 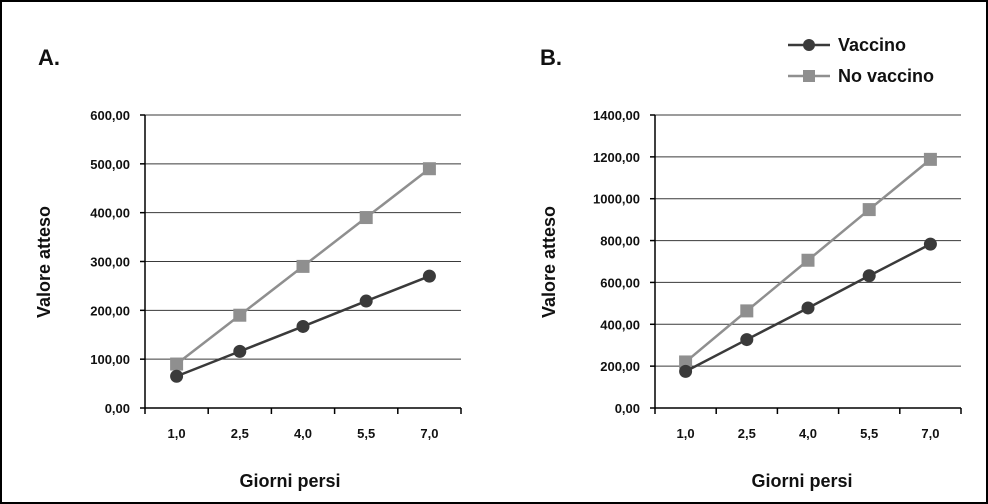 What do you see at coordinates (809, 76) in the screenshot?
I see `legend-marker-no-vaccino` at bounding box center [809, 76].